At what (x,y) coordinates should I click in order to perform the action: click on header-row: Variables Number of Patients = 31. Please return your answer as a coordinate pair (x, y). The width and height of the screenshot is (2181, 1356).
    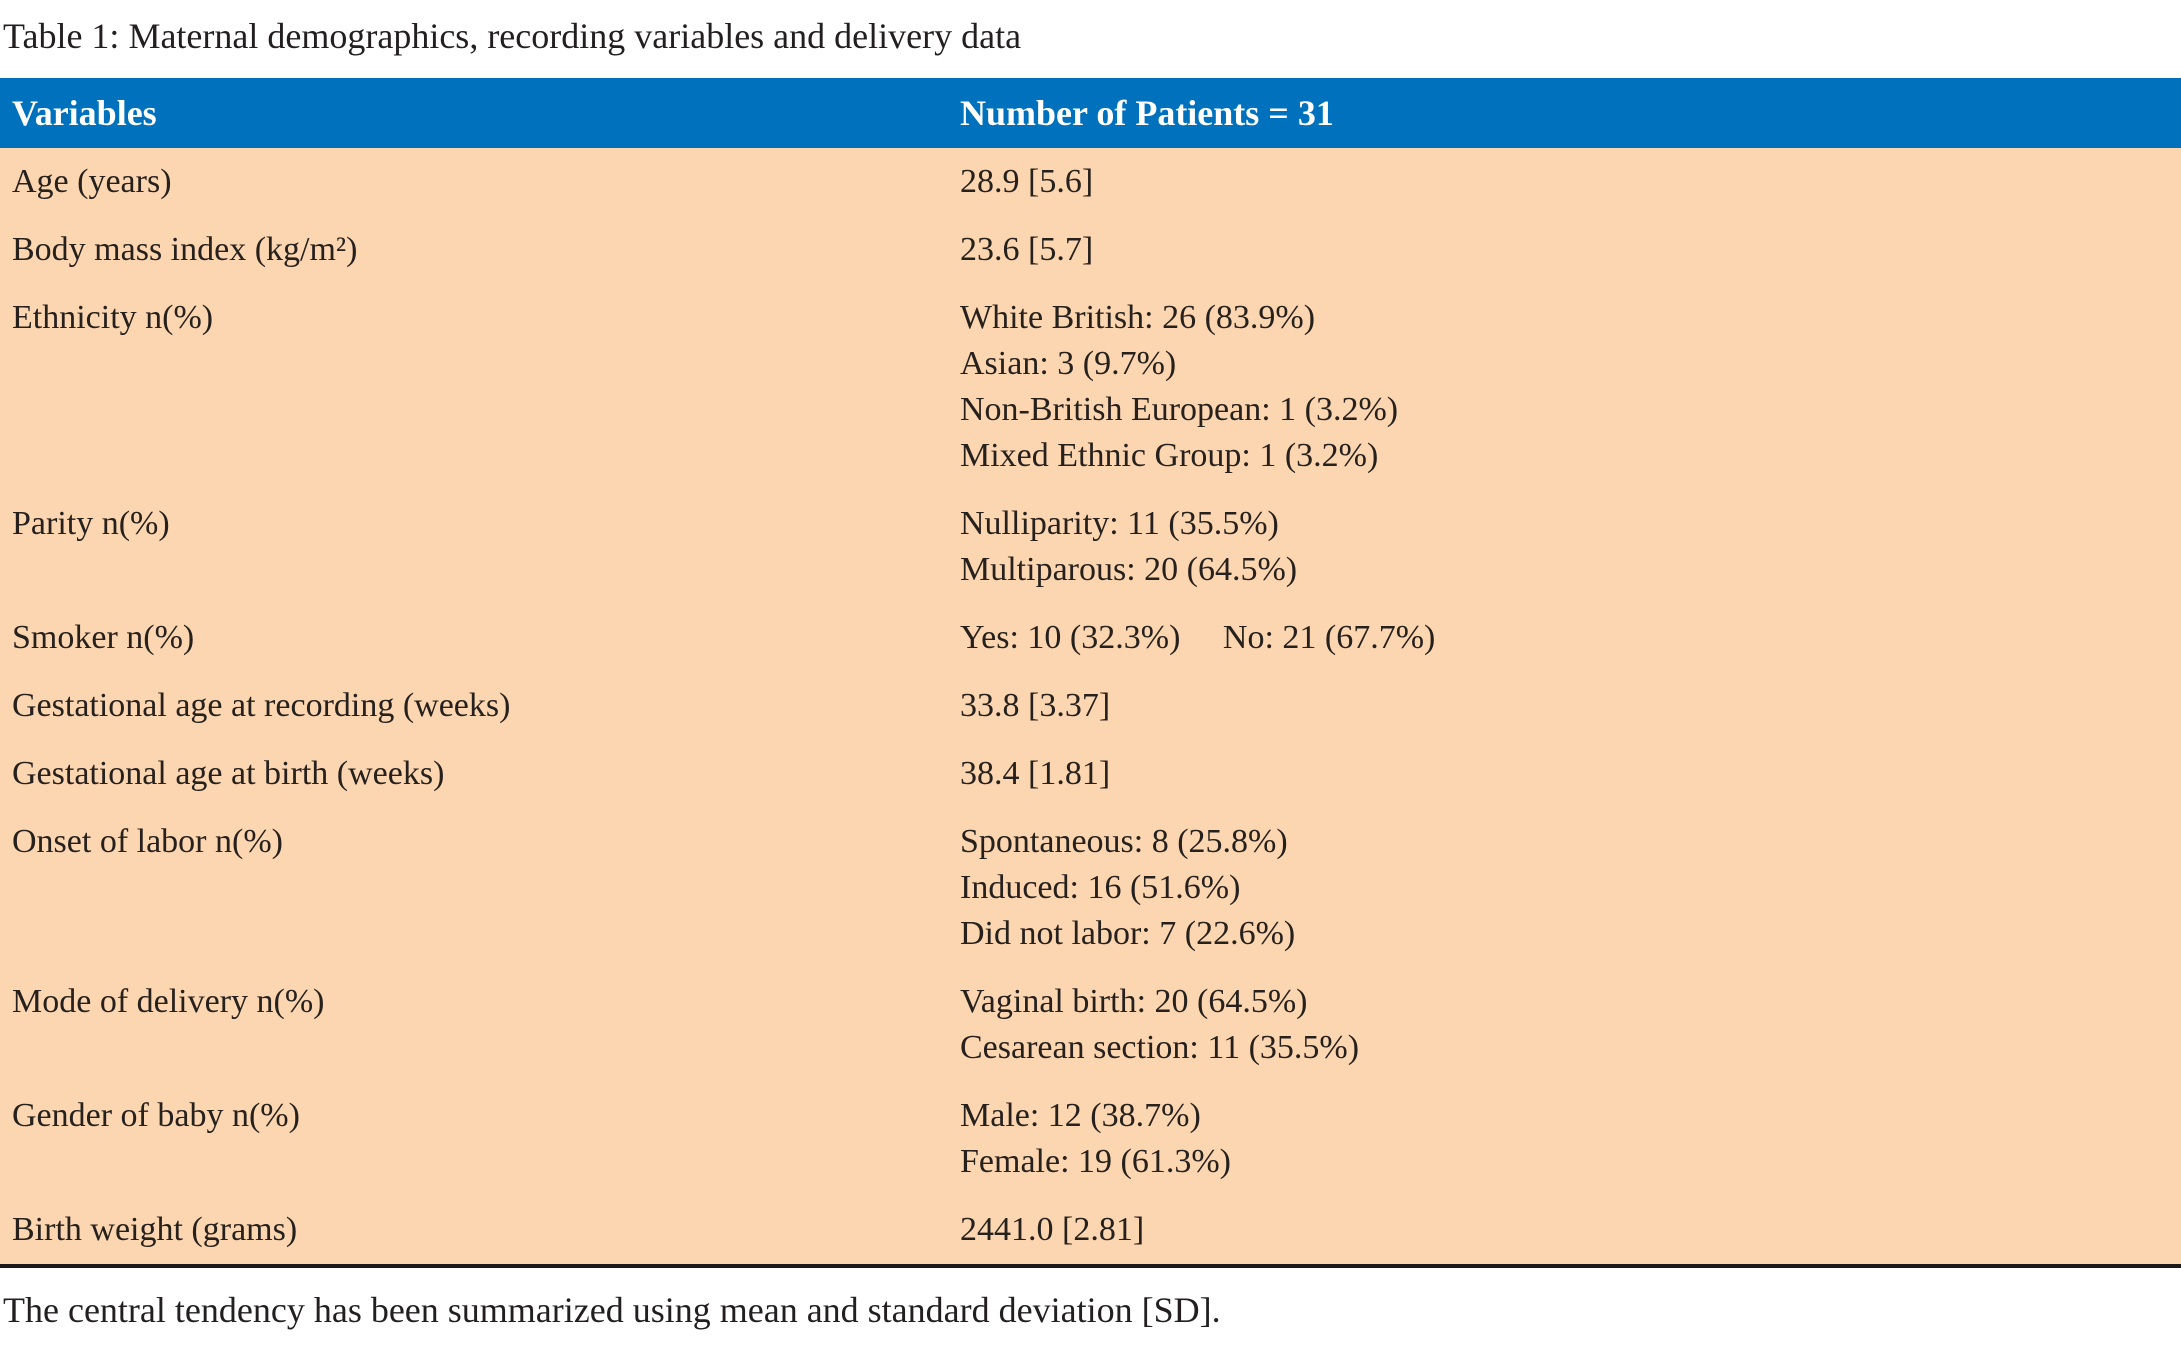
    Looking at the image, I should click on (1090, 113).